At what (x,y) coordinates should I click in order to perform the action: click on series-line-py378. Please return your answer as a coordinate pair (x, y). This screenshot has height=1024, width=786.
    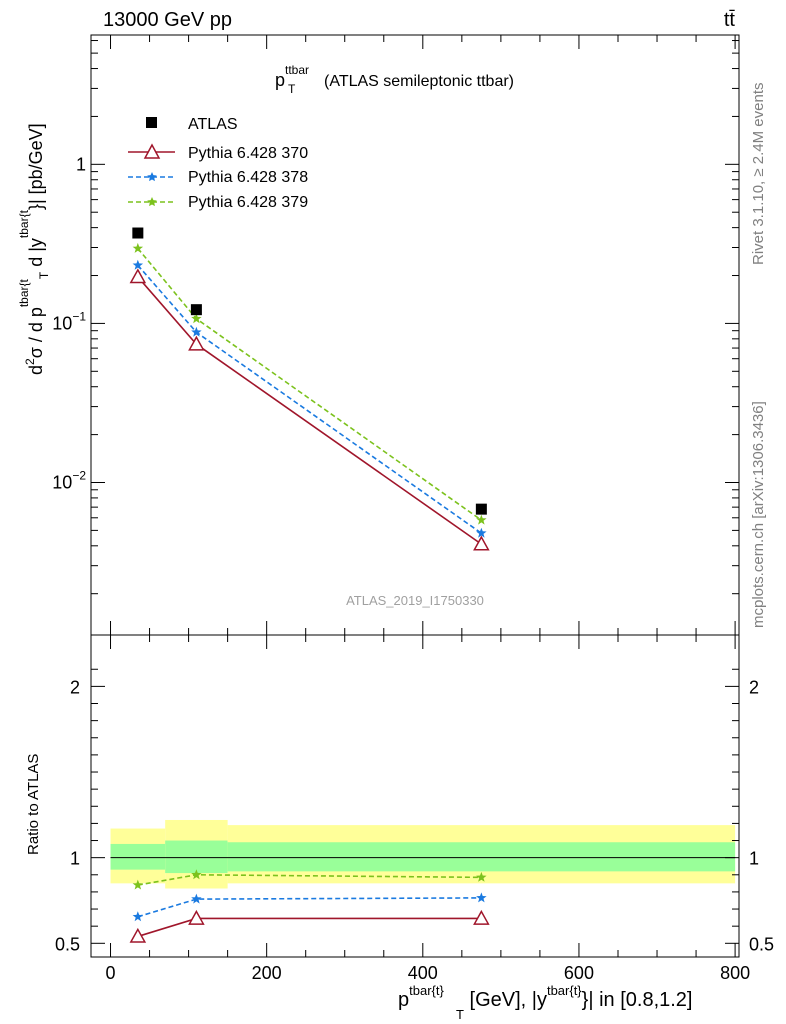
    Looking at the image, I should click on (309, 399).